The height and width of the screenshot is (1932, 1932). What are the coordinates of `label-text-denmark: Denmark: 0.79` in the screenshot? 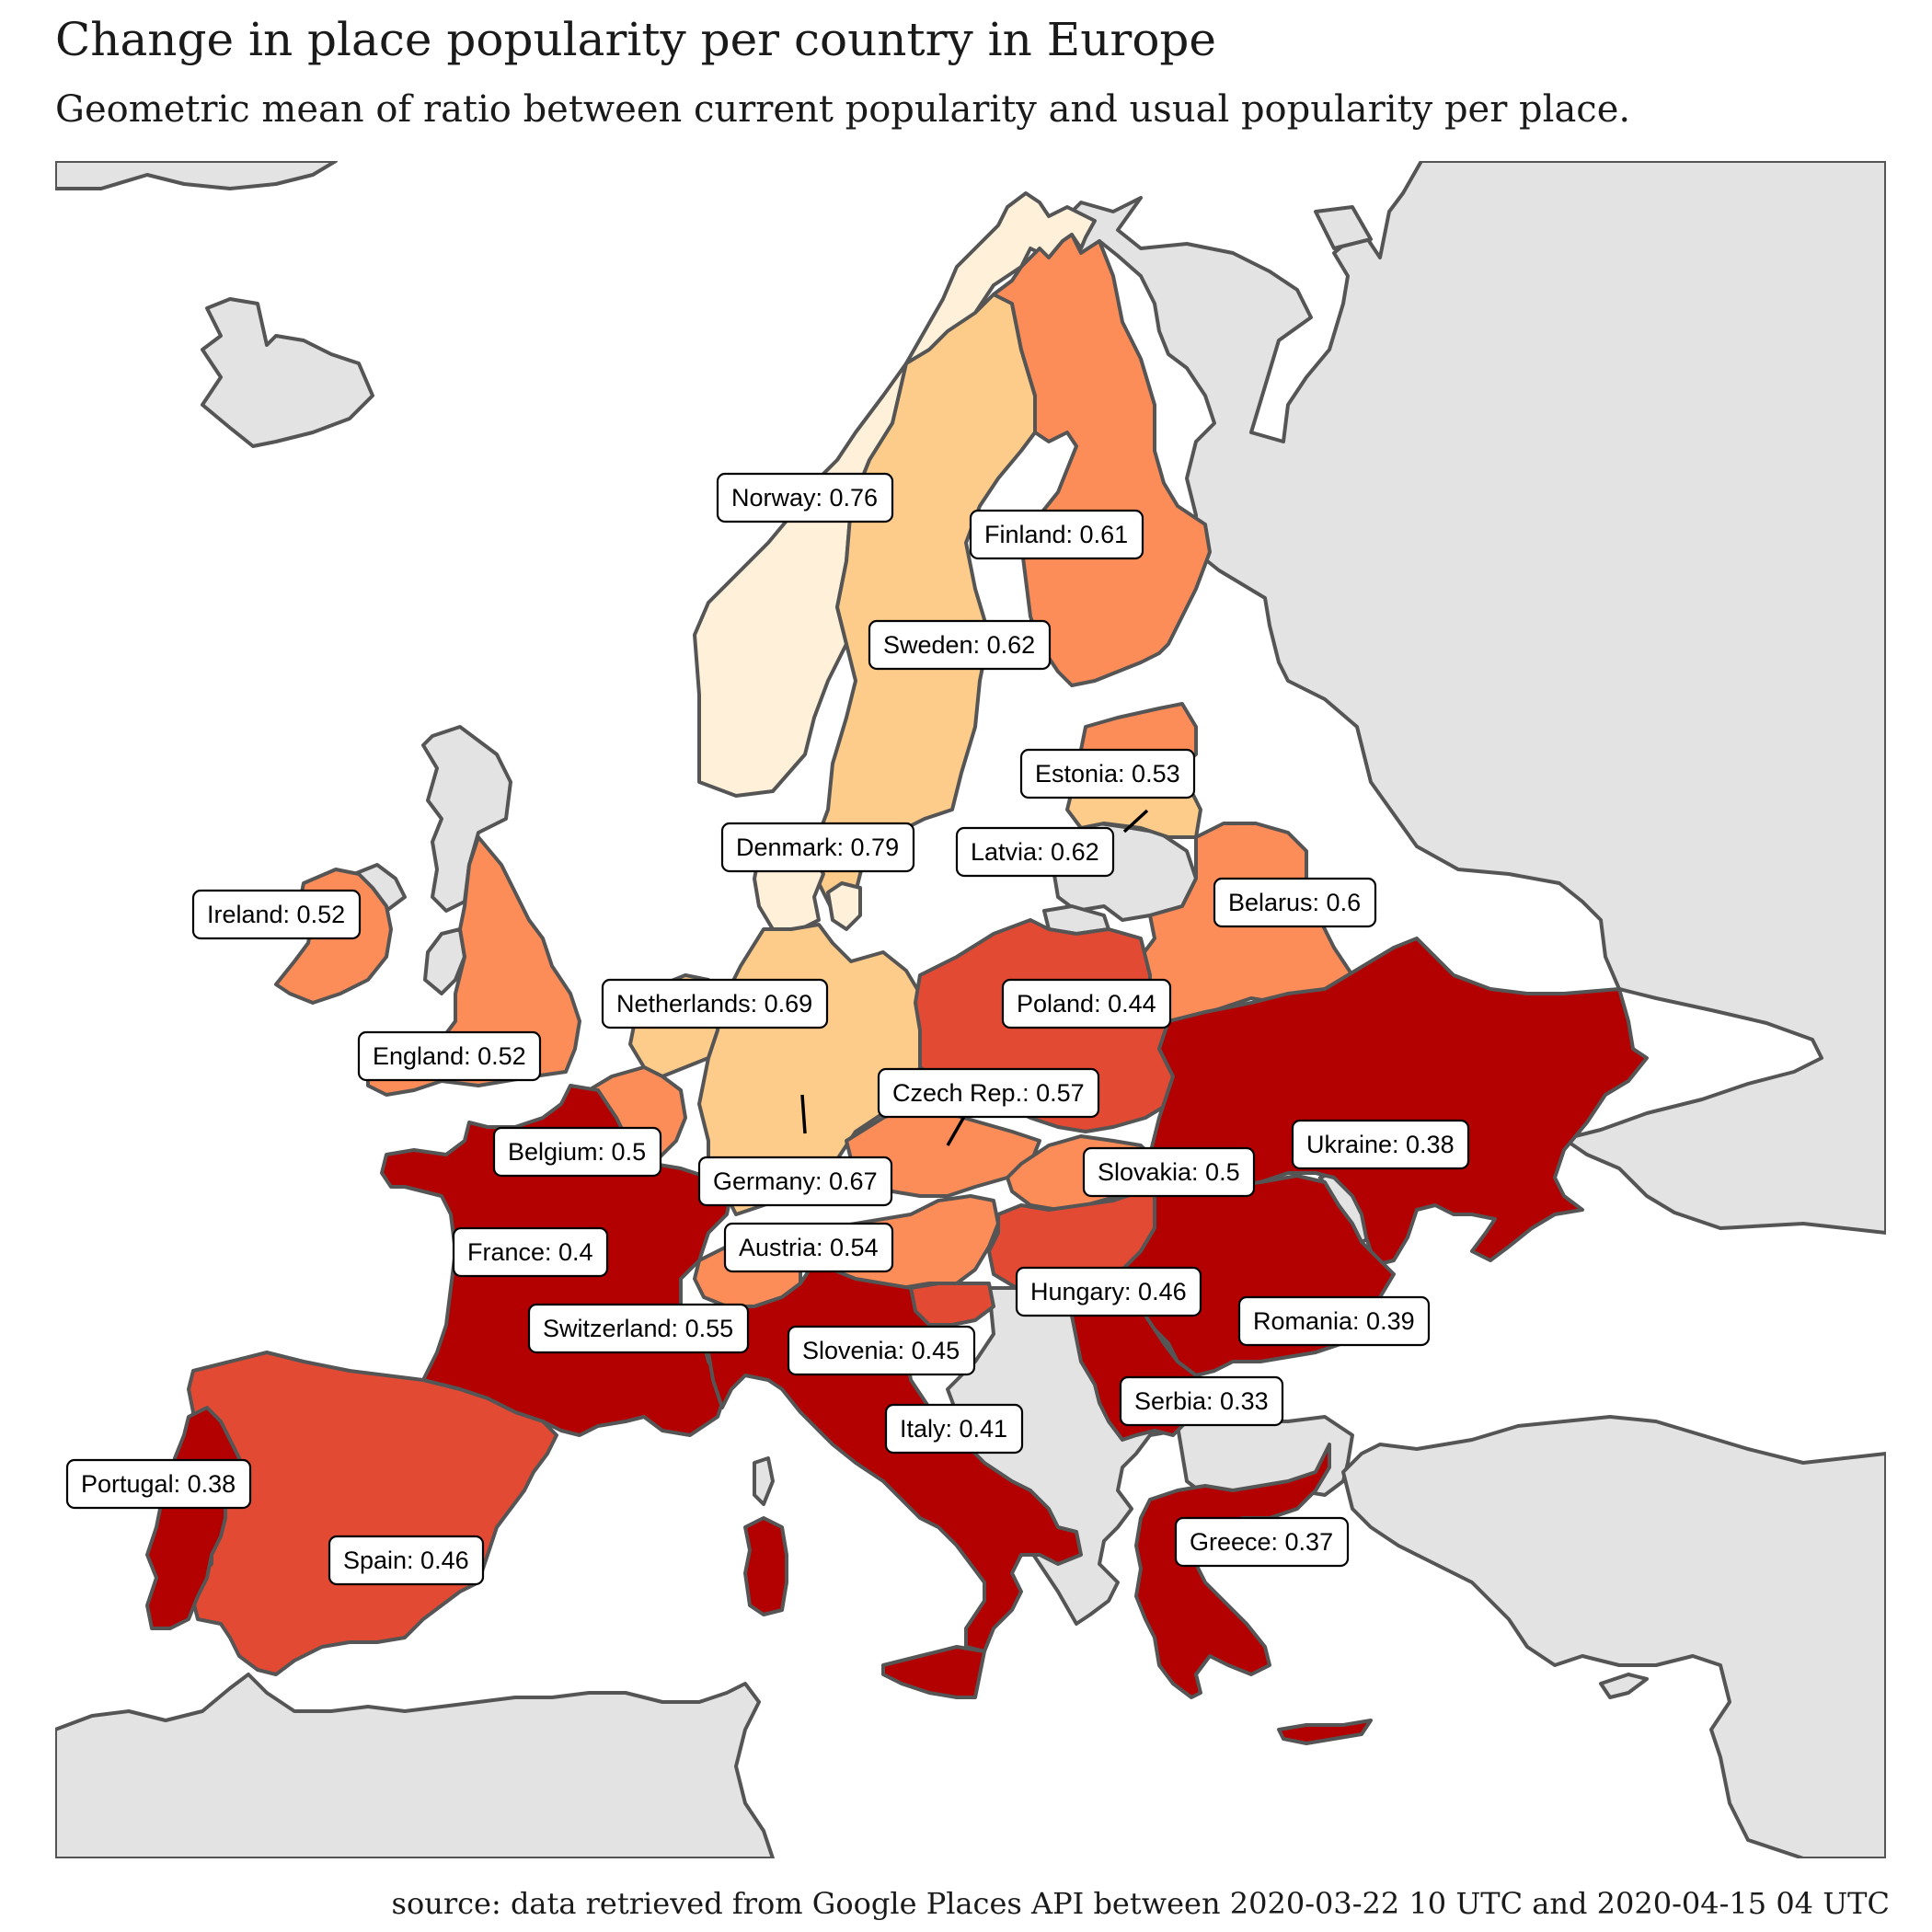 It's located at (817, 847).